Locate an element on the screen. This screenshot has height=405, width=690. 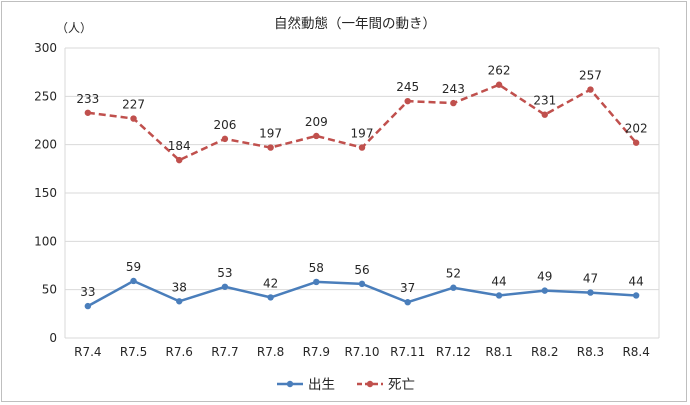
x-tick-label: R7.9 is located at coordinates (316, 352).